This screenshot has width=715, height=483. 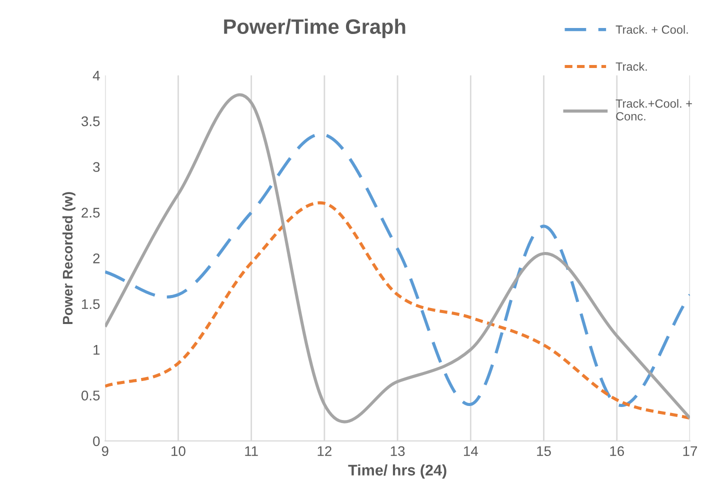 I want to click on y-tick-label: 4, so click(x=96, y=75).